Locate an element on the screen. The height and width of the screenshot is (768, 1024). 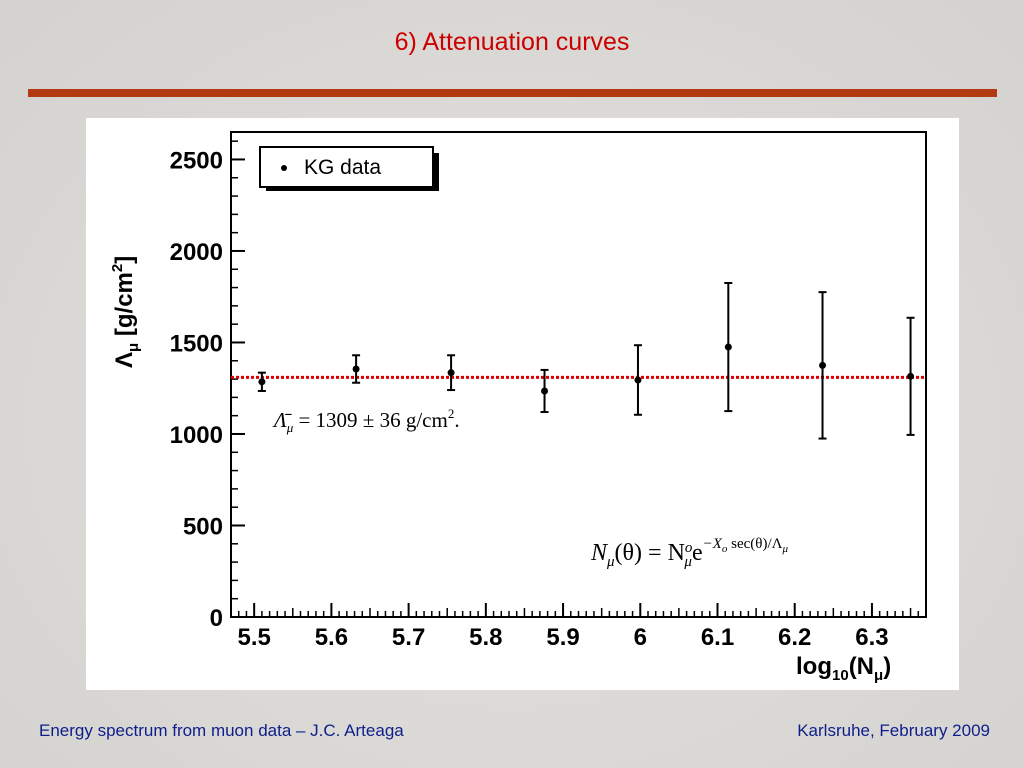
legend-marker is located at coordinates (284, 168).